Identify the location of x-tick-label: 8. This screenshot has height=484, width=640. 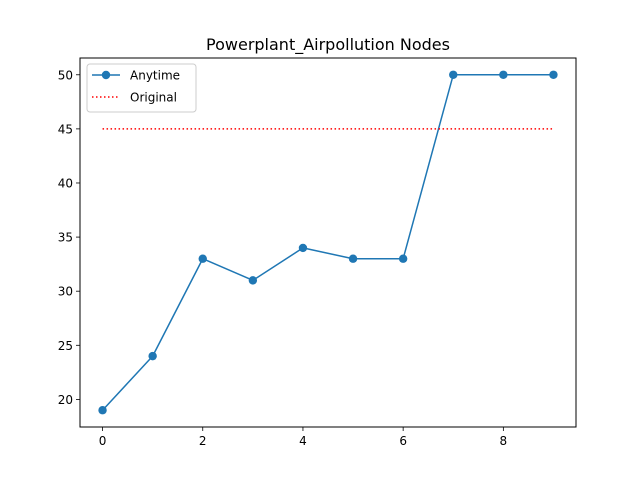
(504, 441).